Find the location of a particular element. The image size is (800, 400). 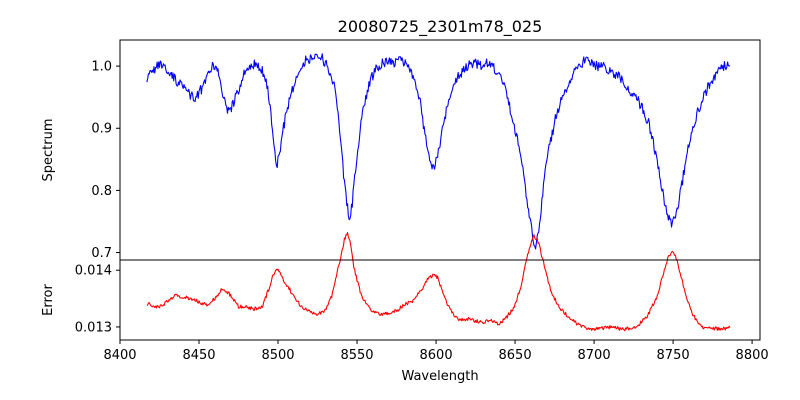

error-y-tick-label: 0.014 is located at coordinates (93, 271).